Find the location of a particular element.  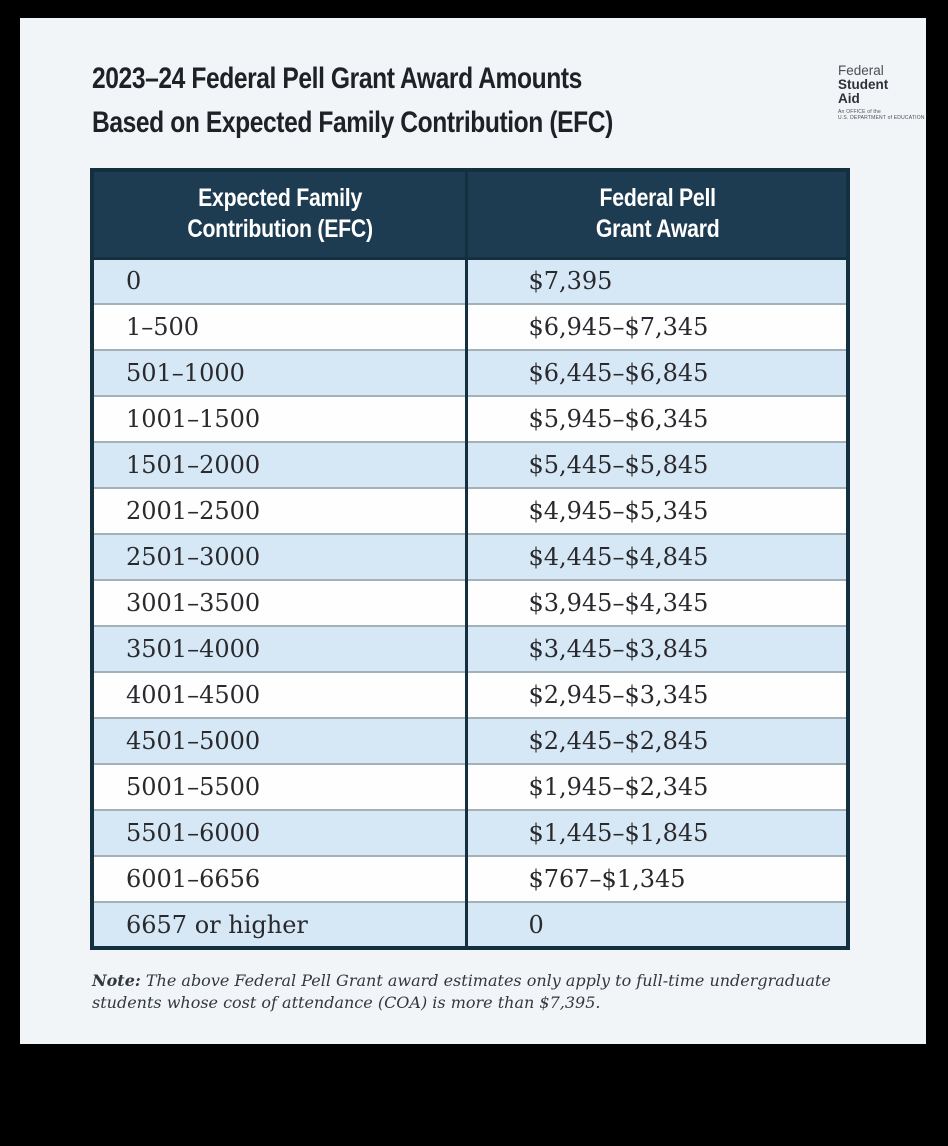

efc-column-header-label: Expected Family Contribution (EFC) is located at coordinates (280, 214).